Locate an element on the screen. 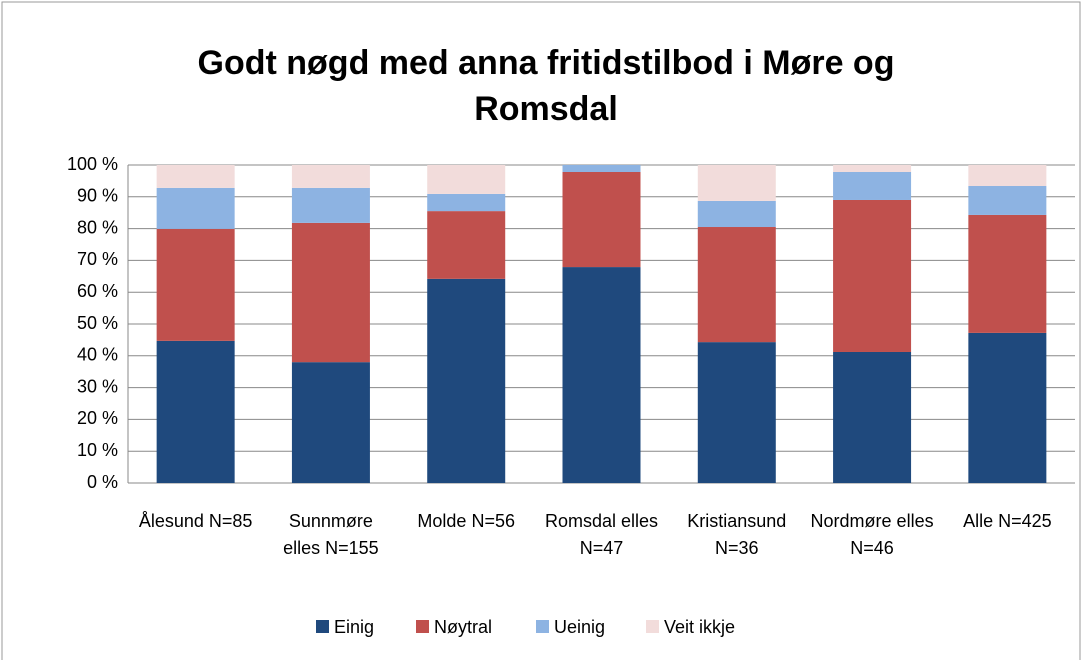 The image size is (1092, 660). y-tick-label: 30 % is located at coordinates (97, 386).